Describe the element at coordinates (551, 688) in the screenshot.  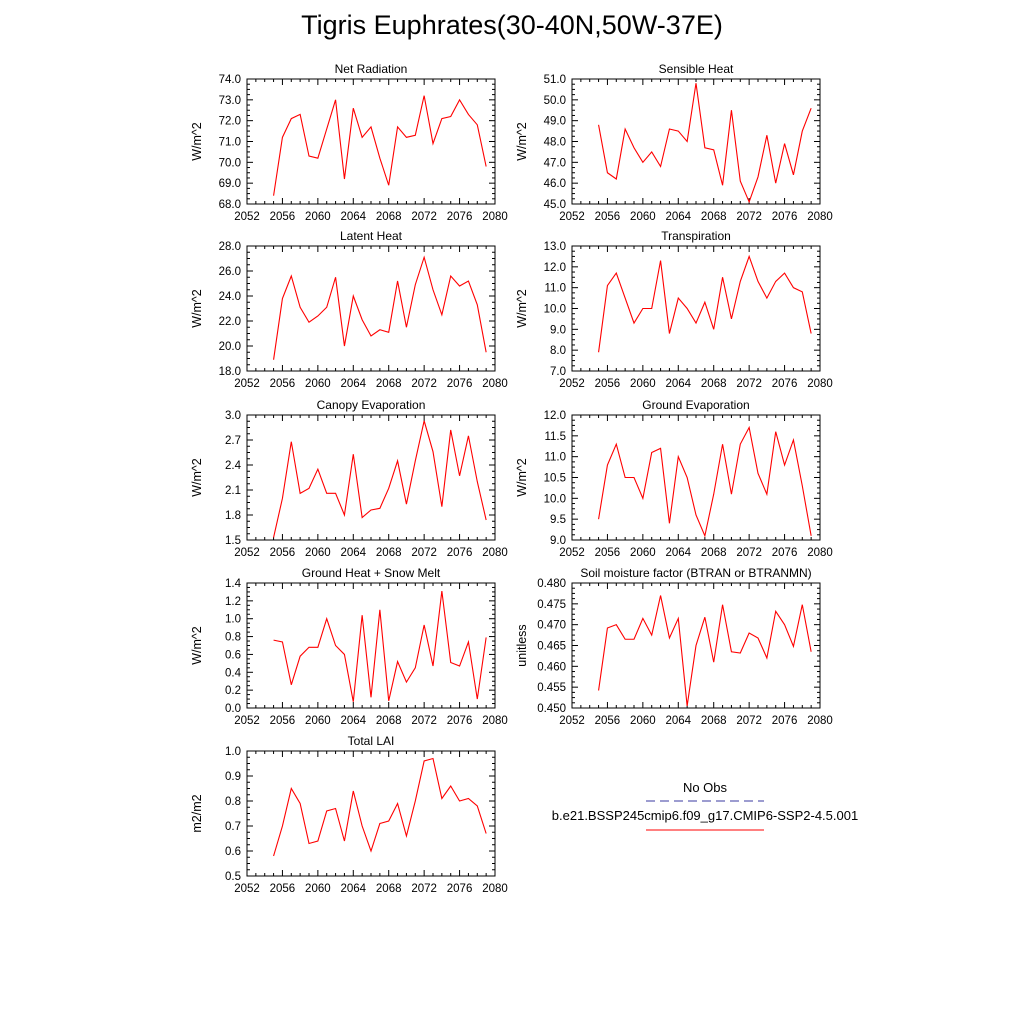
I see `y-tick-label: 0.455` at that location.